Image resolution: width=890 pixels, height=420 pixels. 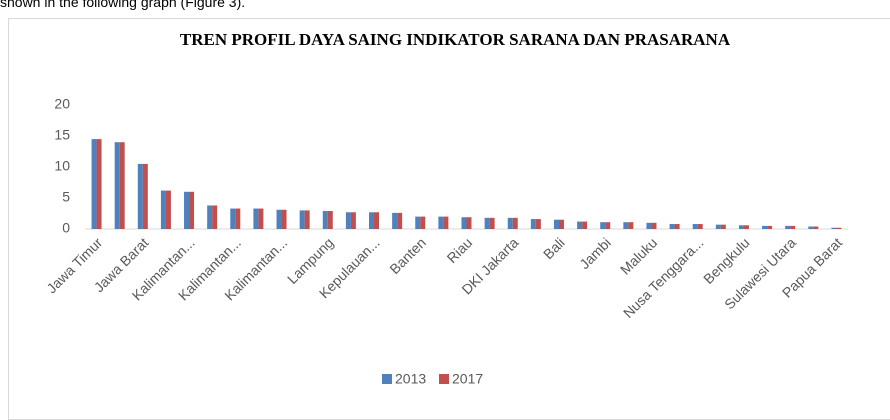 What do you see at coordinates (62, 166) in the screenshot?
I see `y-tick-label: 10` at bounding box center [62, 166].